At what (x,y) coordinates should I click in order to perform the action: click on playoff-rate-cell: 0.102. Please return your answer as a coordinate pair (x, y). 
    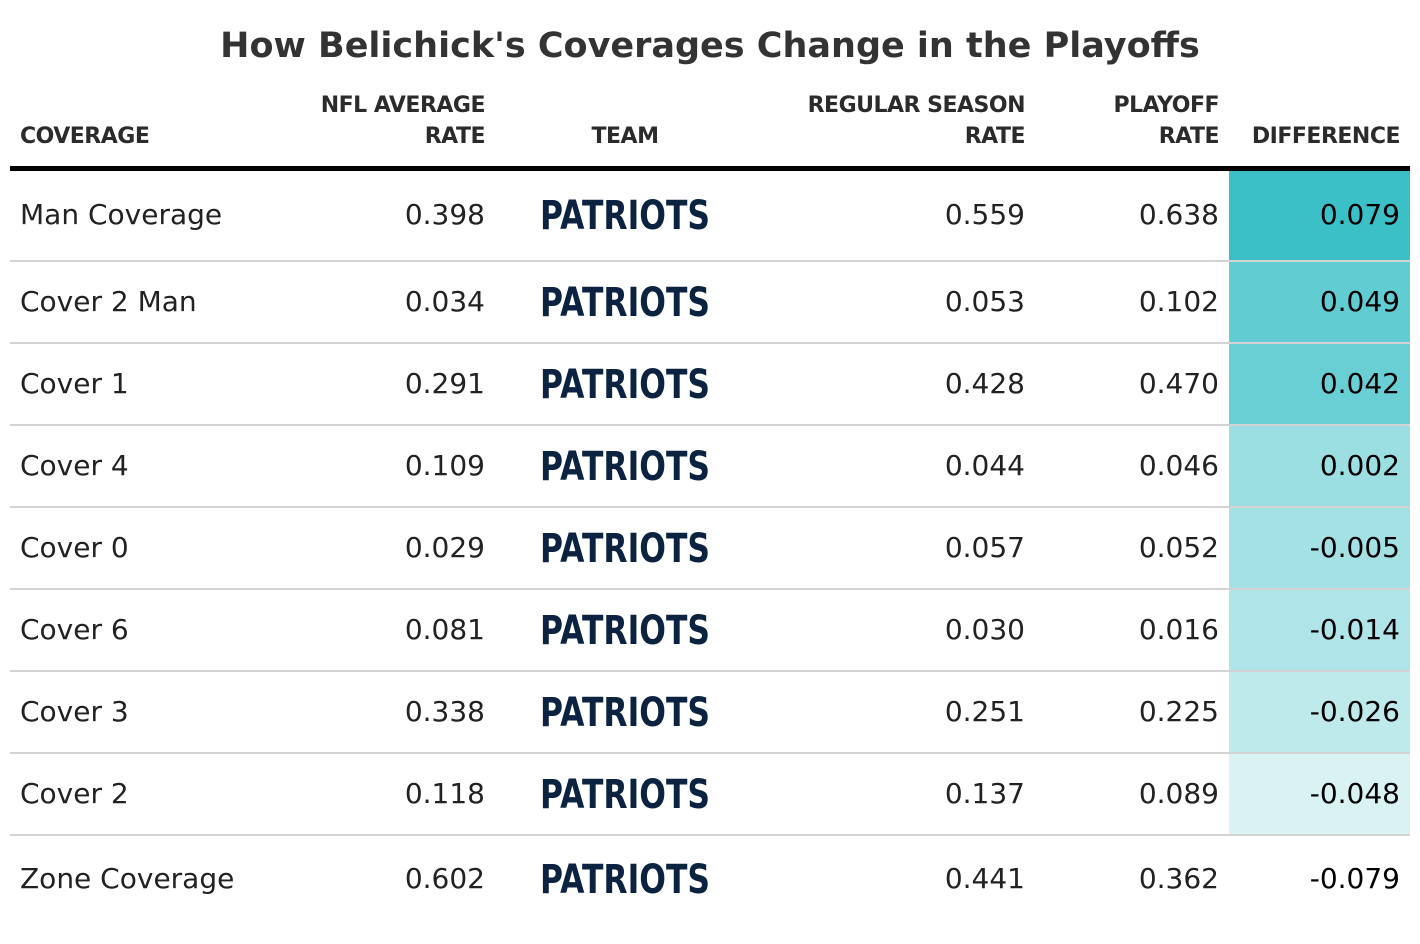
    Looking at the image, I should click on (1132, 302).